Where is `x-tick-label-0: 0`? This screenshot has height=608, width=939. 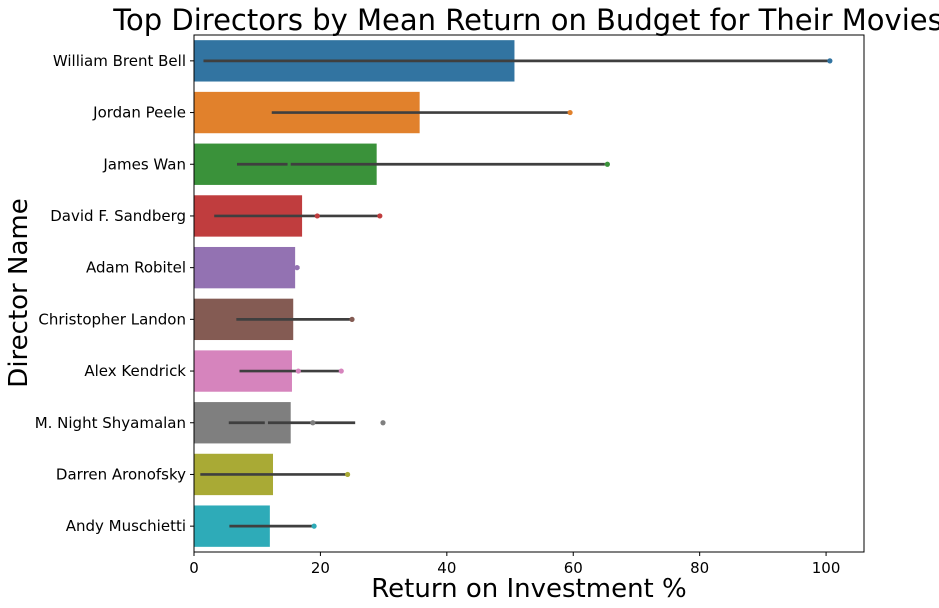 x-tick-label-0: 0 is located at coordinates (194, 568).